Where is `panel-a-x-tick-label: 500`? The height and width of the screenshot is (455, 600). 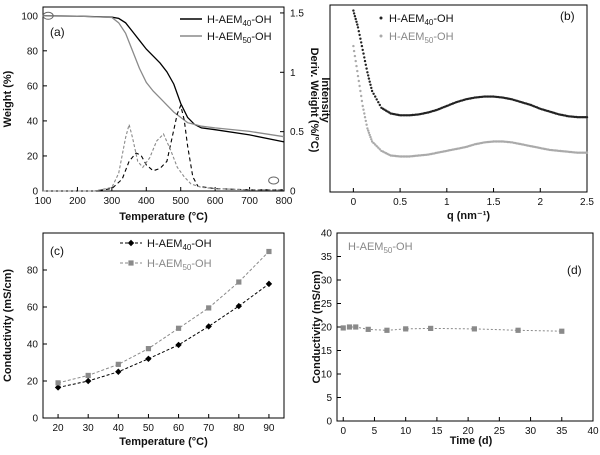
panel-a-x-tick-label: 500 is located at coordinates (180, 201).